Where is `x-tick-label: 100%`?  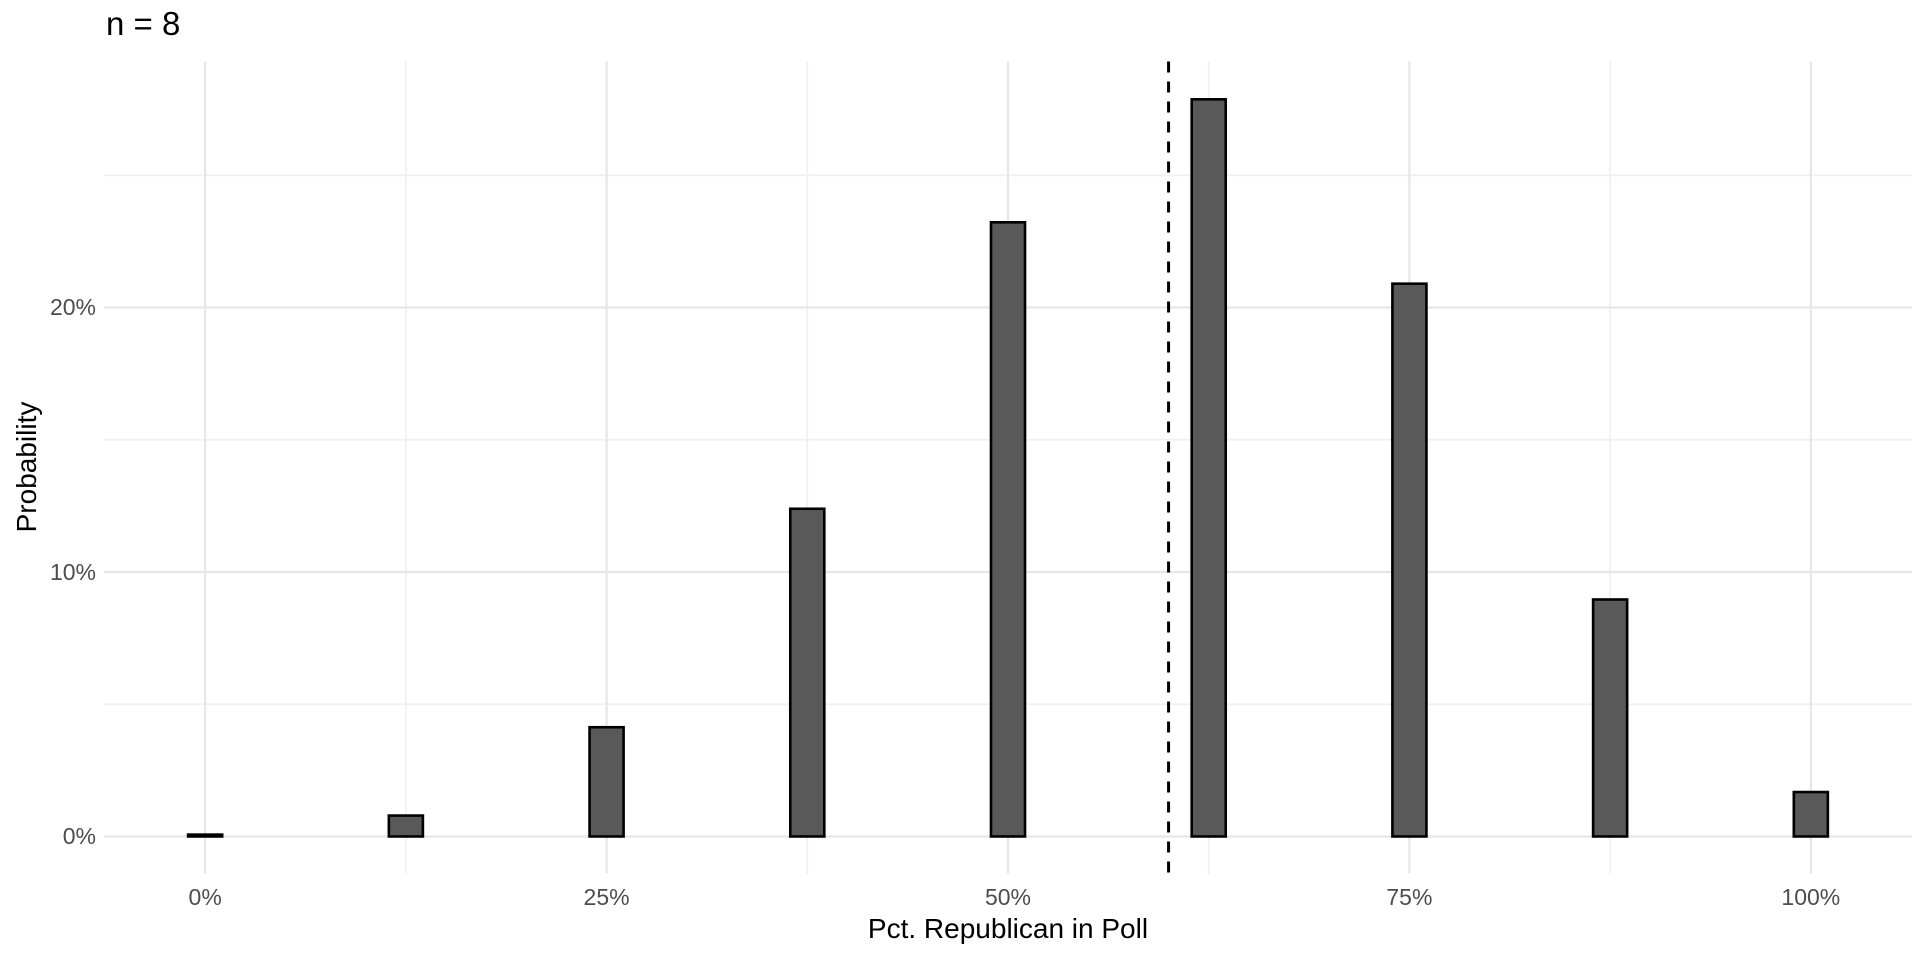 x-tick-label: 100% is located at coordinates (1811, 897).